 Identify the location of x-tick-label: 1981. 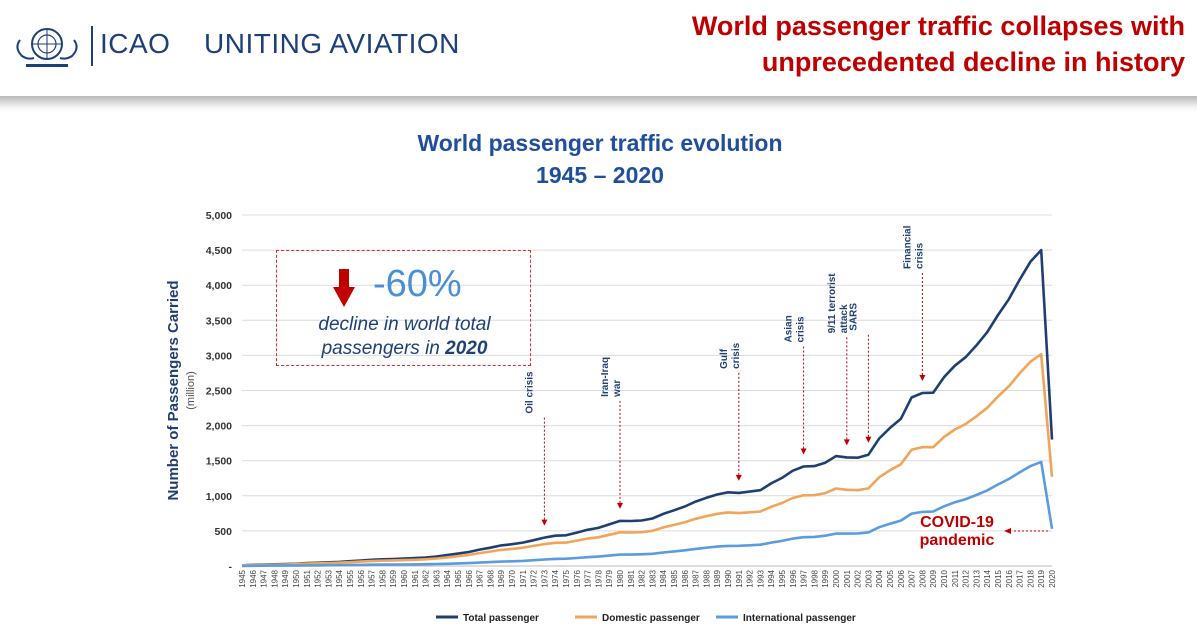
(631, 578).